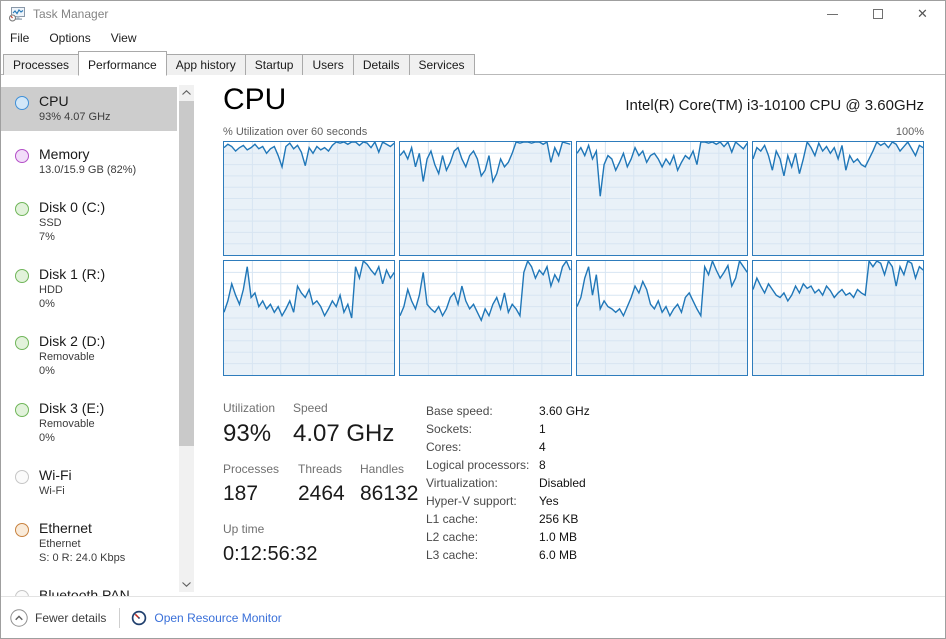  I want to click on maximize-button, so click(877, 14).